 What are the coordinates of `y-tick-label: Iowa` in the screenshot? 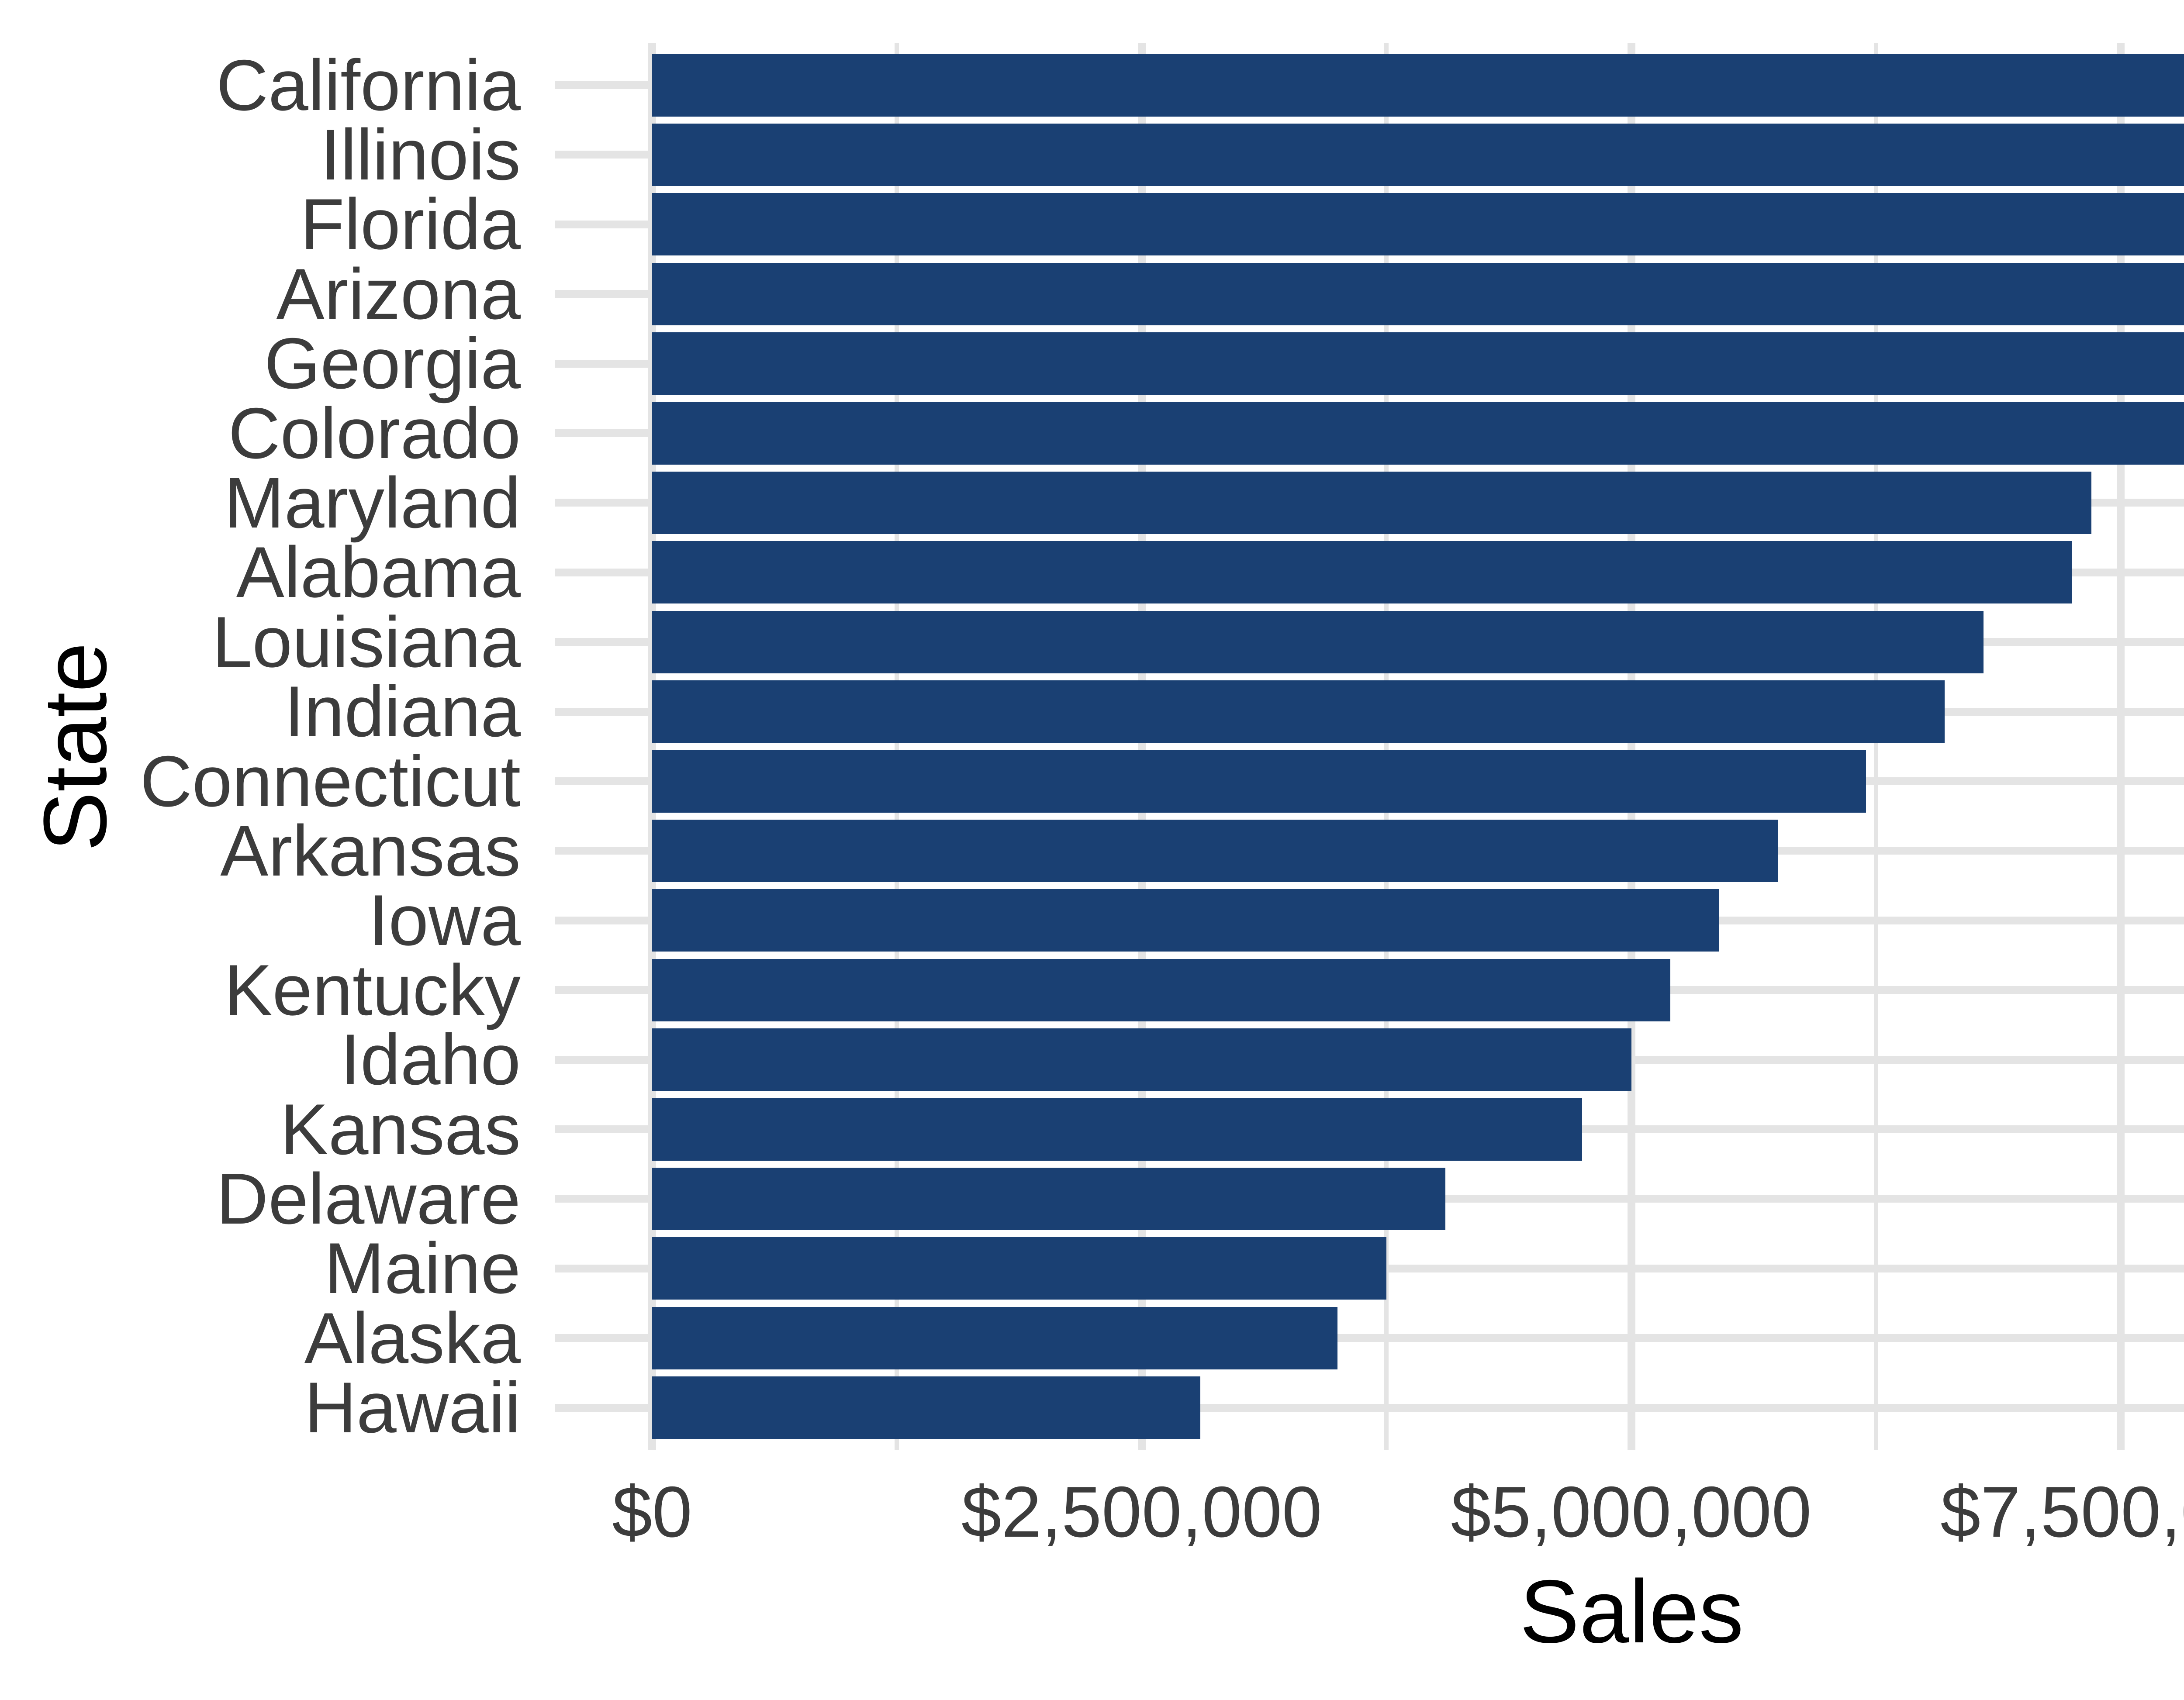 It's located at (444, 921).